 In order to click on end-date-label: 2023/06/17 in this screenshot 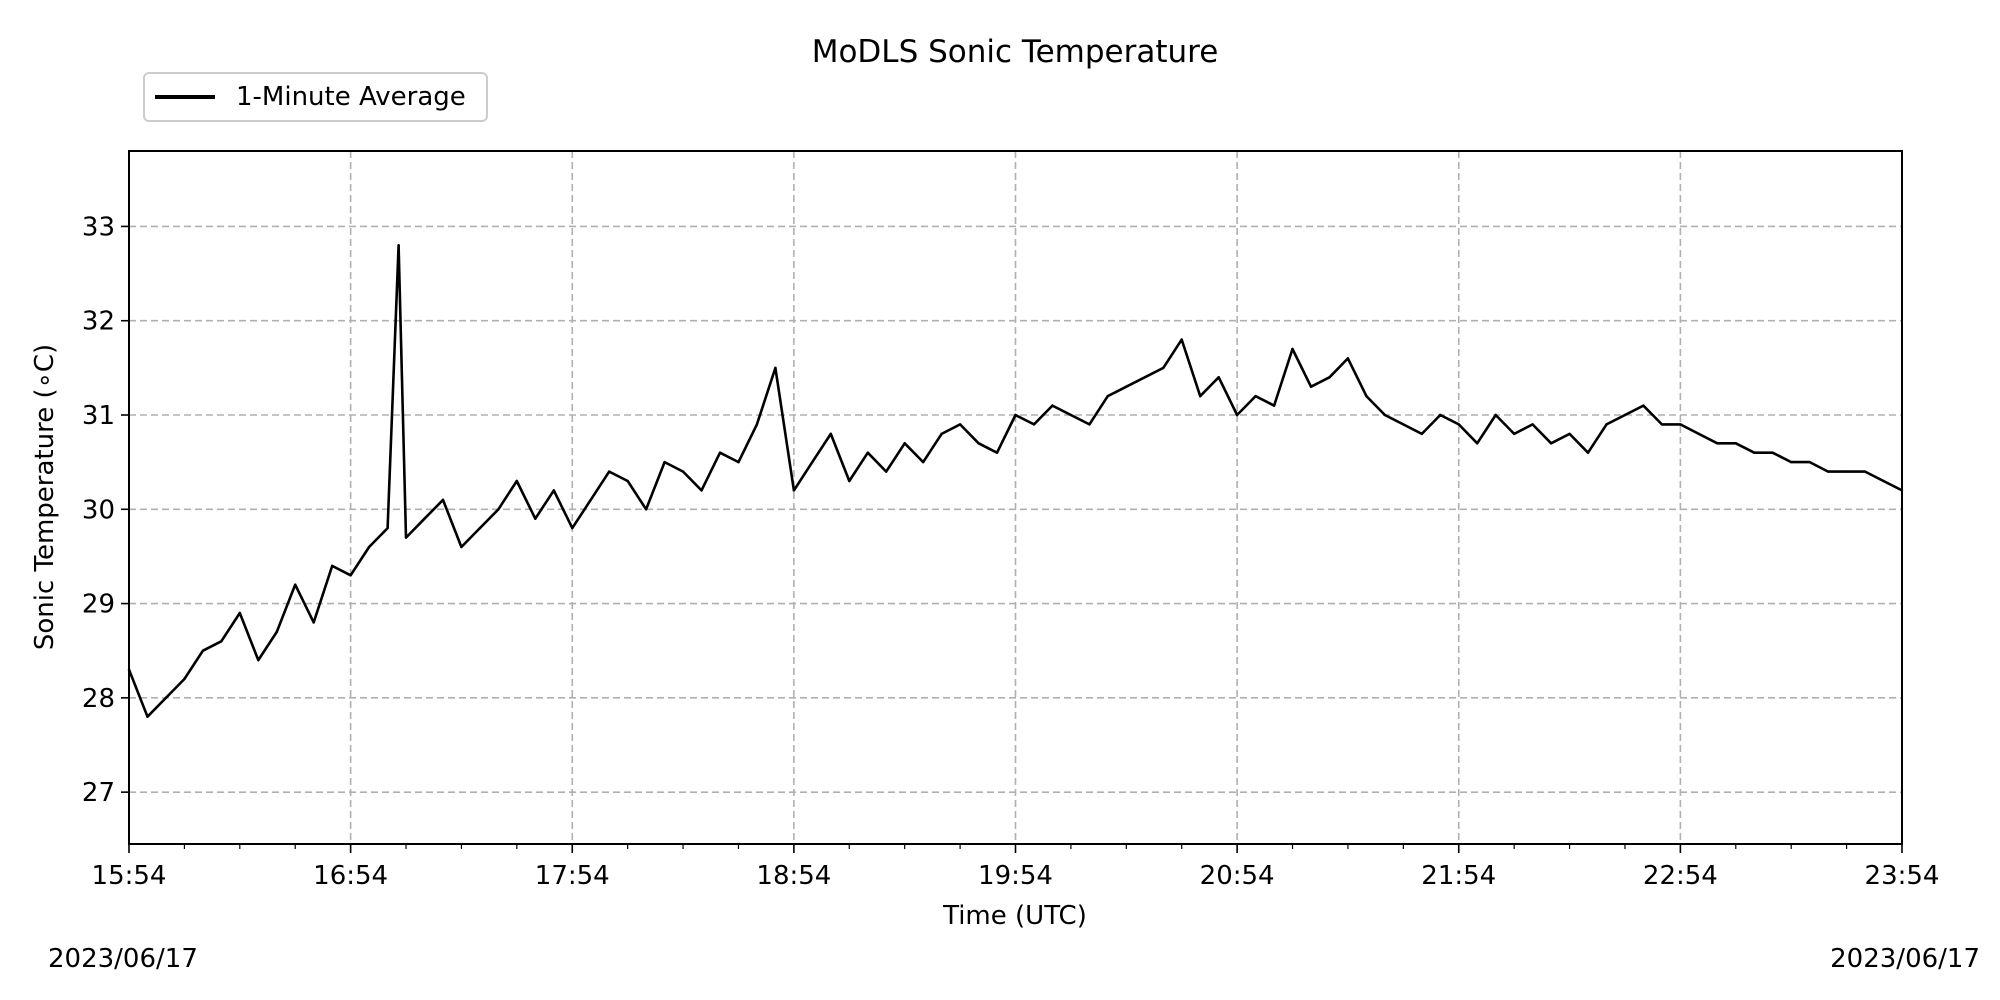, I will do `click(1905, 959)`.